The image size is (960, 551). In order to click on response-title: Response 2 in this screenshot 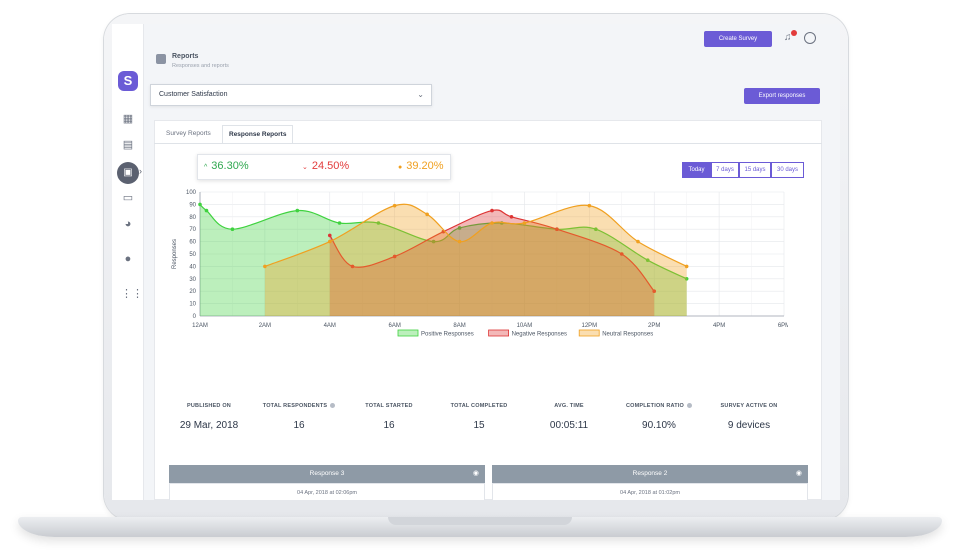, I will do `click(650, 473)`.